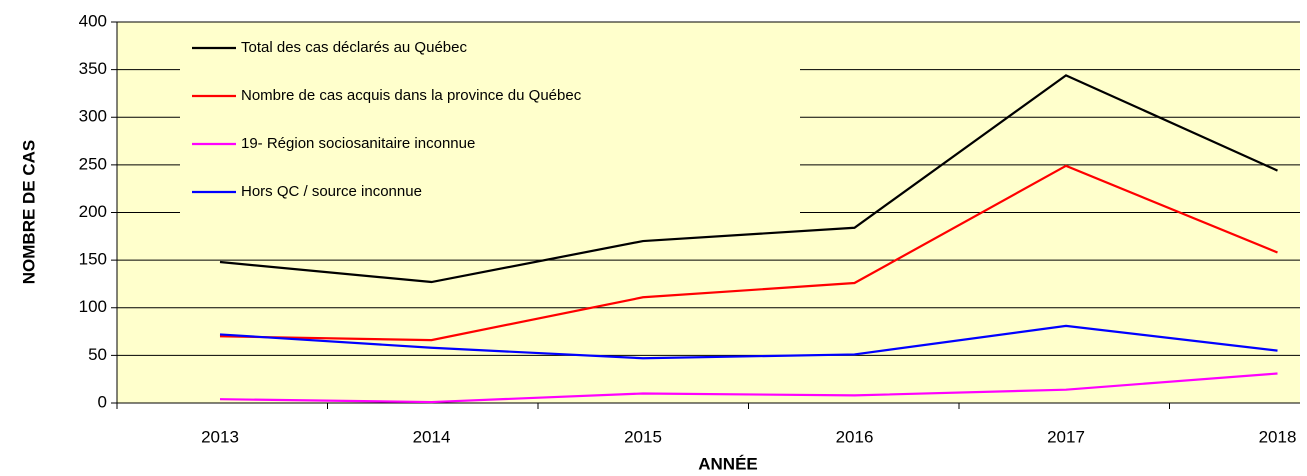 Image resolution: width=1307 pixels, height=476 pixels. I want to click on x-tick-label: 2013, so click(220, 436).